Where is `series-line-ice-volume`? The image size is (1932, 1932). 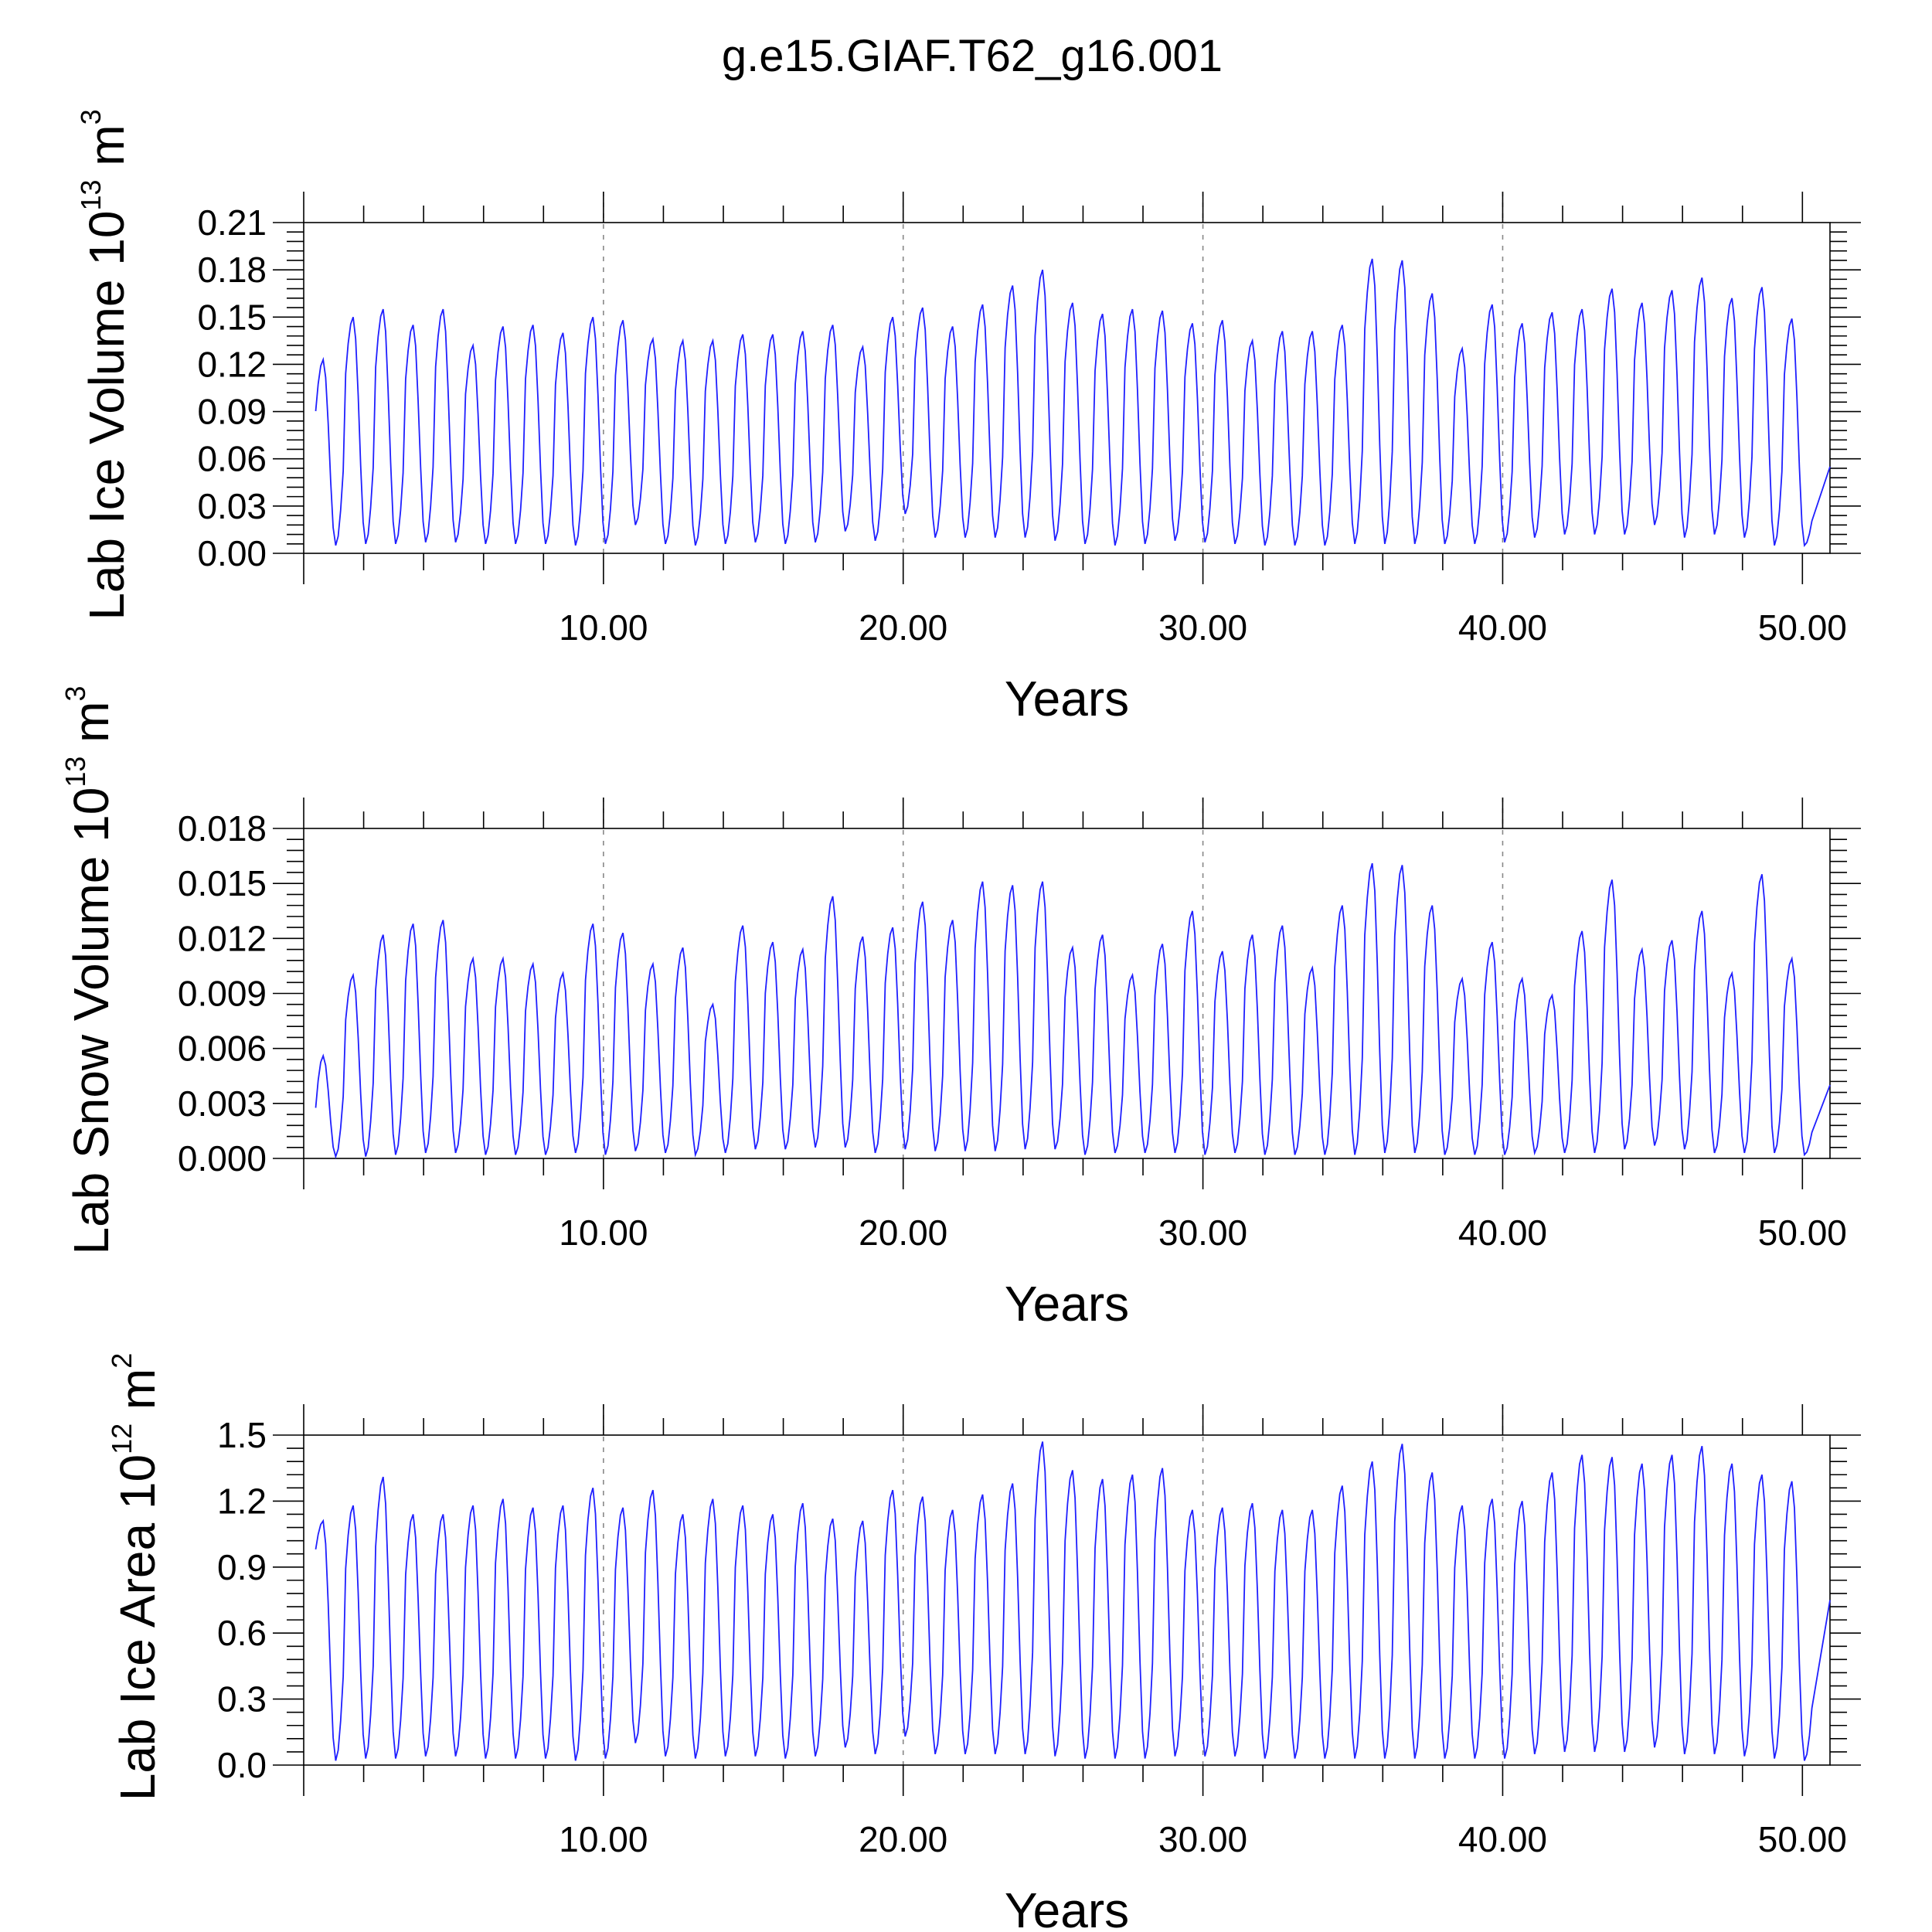 series-line-ice-volume is located at coordinates (1073, 403).